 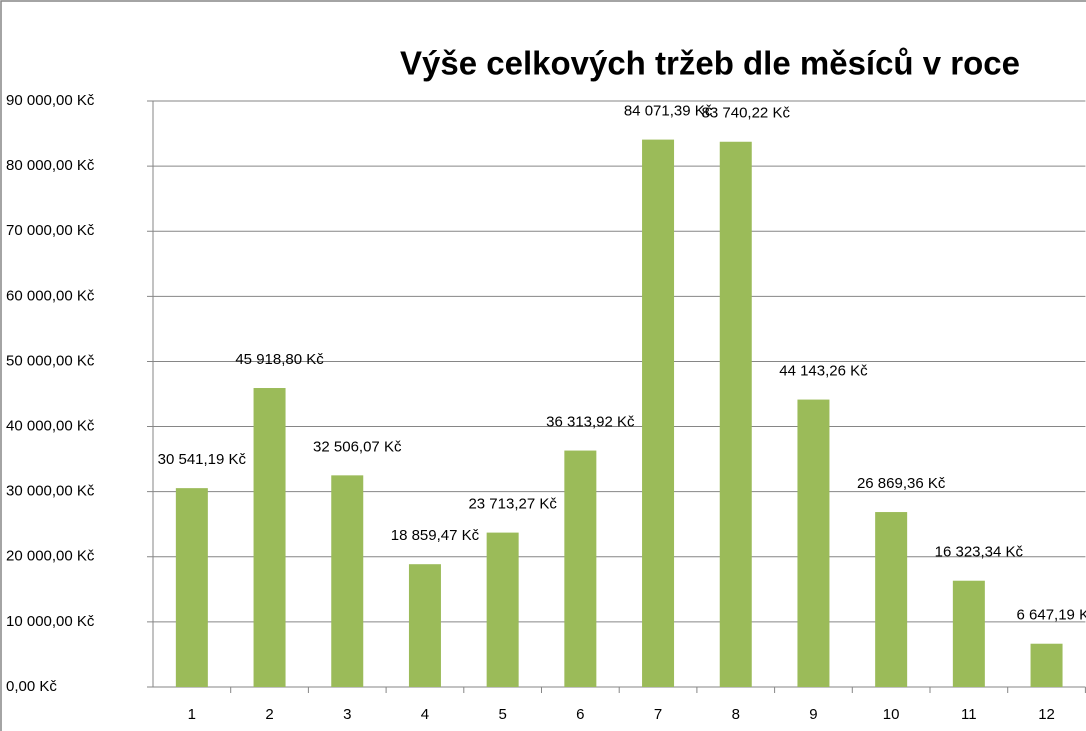 I want to click on y-tick-label: 90 000,00 Kč, so click(x=50, y=100).